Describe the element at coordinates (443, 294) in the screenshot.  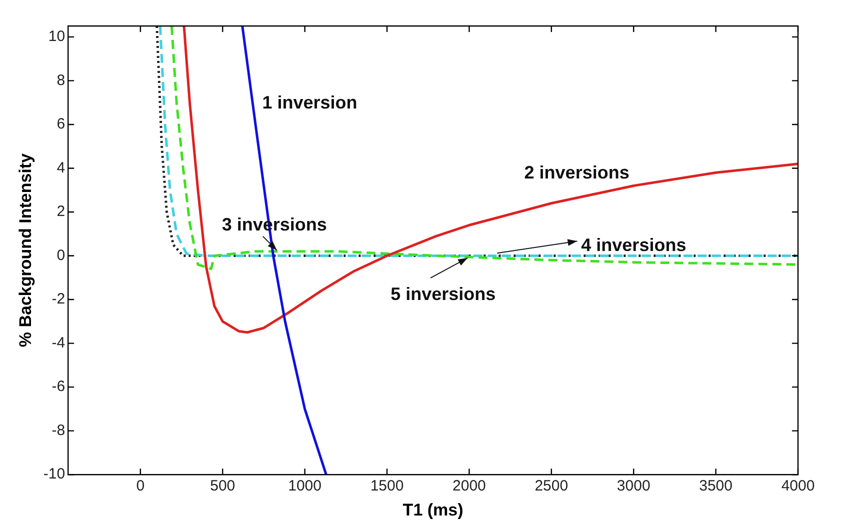
I see `annotation: 5 inversions` at that location.